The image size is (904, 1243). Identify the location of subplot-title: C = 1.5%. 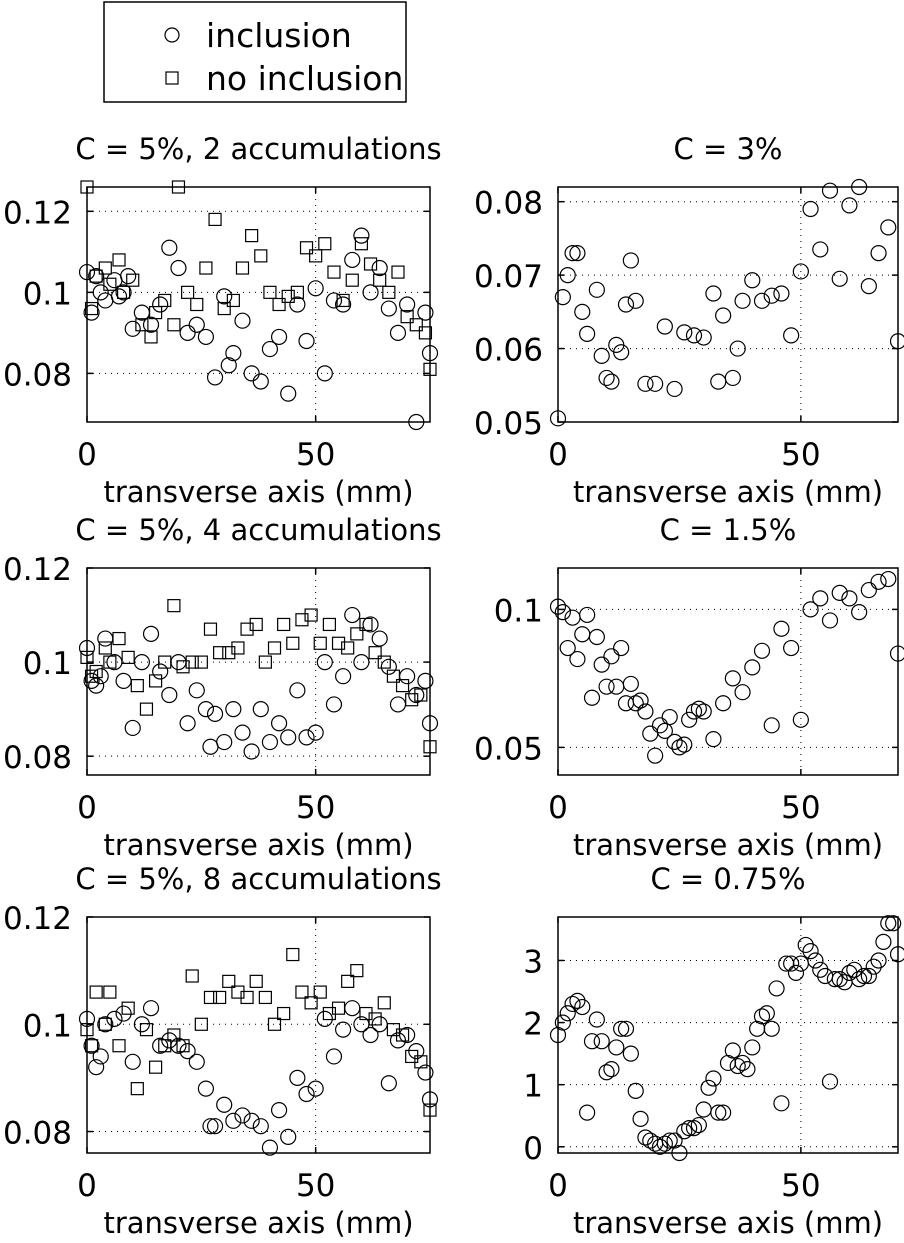
(728, 530).